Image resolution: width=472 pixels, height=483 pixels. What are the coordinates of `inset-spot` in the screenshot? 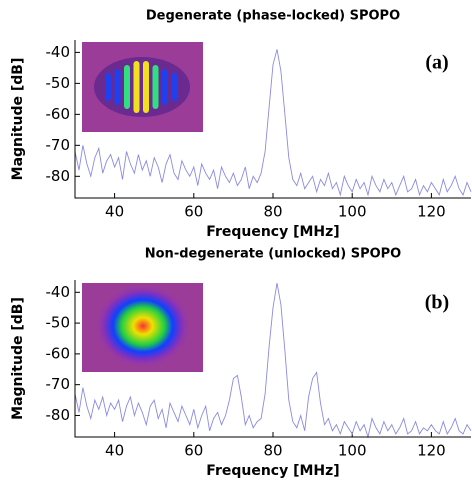 It's located at (143, 326).